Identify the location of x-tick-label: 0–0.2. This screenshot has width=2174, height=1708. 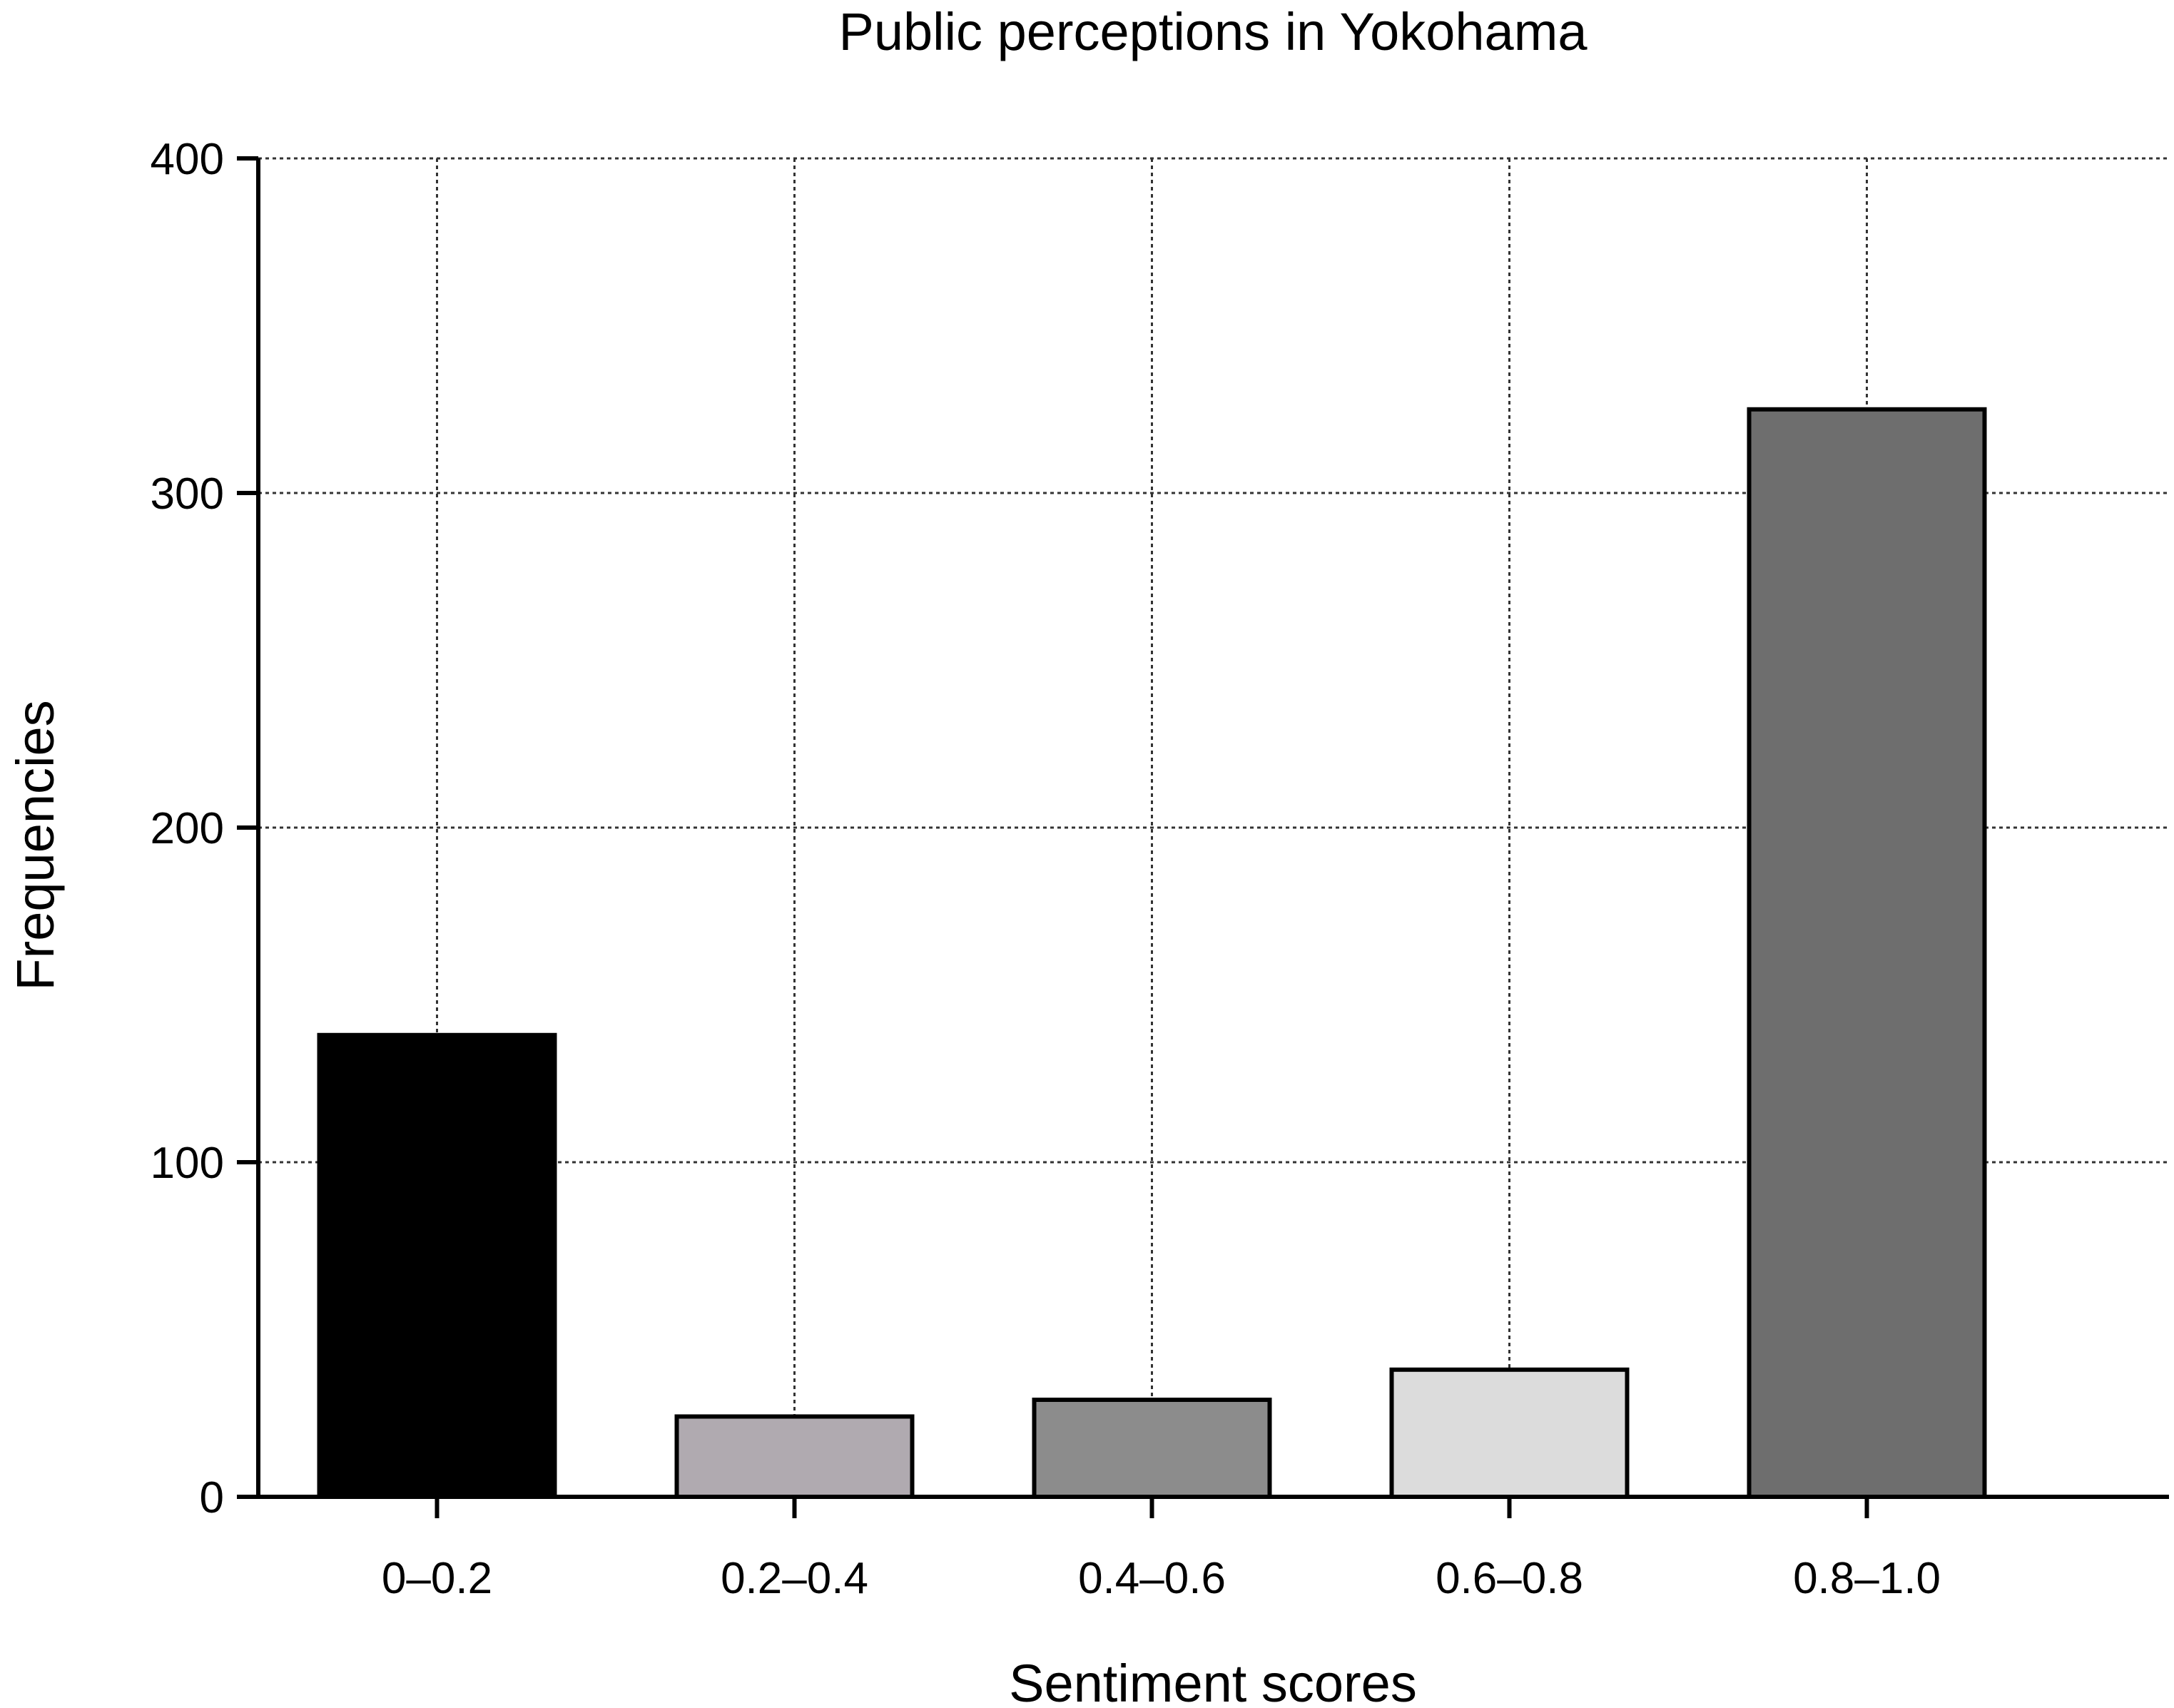
(437, 1578).